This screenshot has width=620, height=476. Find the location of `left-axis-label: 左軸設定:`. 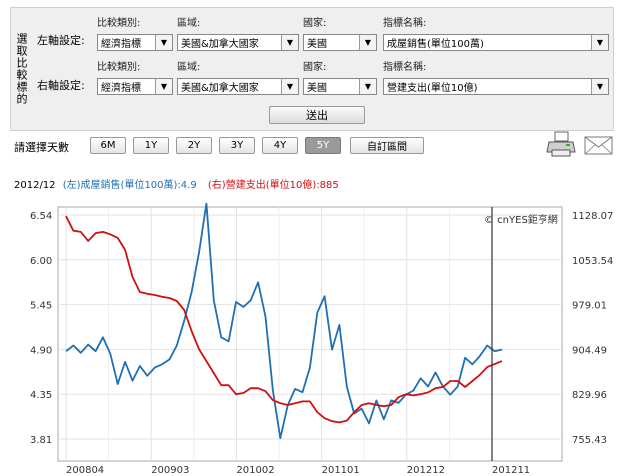

left-axis-label: 左軸設定: is located at coordinates (61, 40).